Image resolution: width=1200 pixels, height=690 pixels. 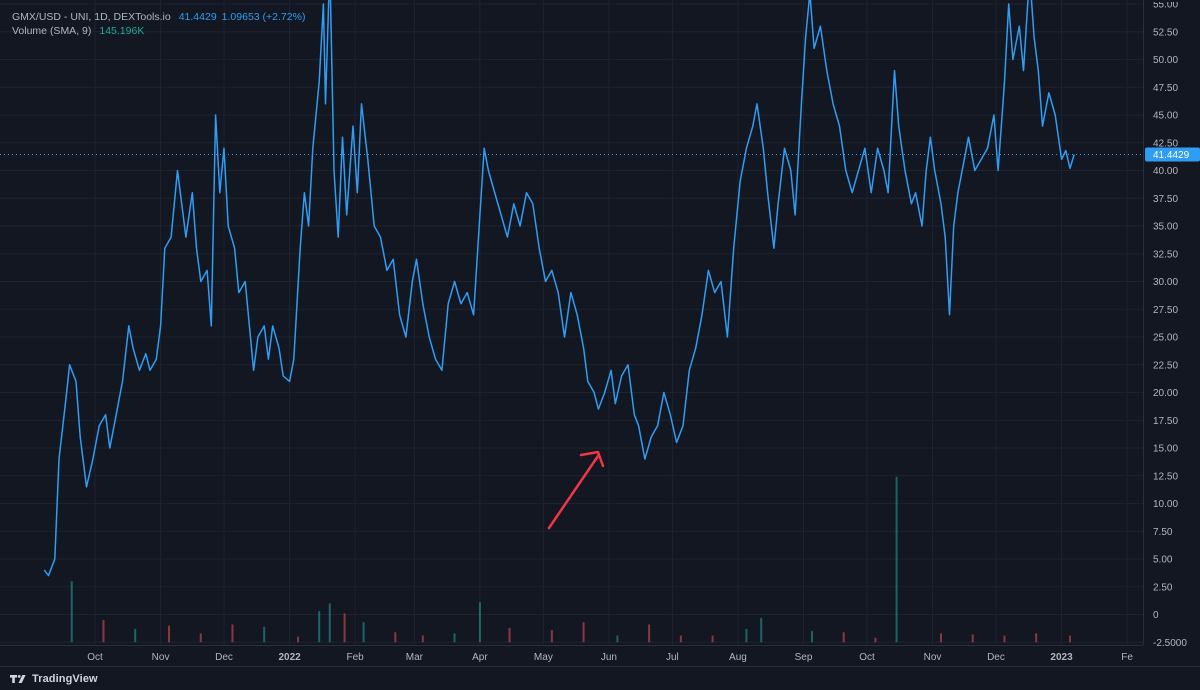 I want to click on volume-indicator-value: 145.196K, so click(x=122, y=30).